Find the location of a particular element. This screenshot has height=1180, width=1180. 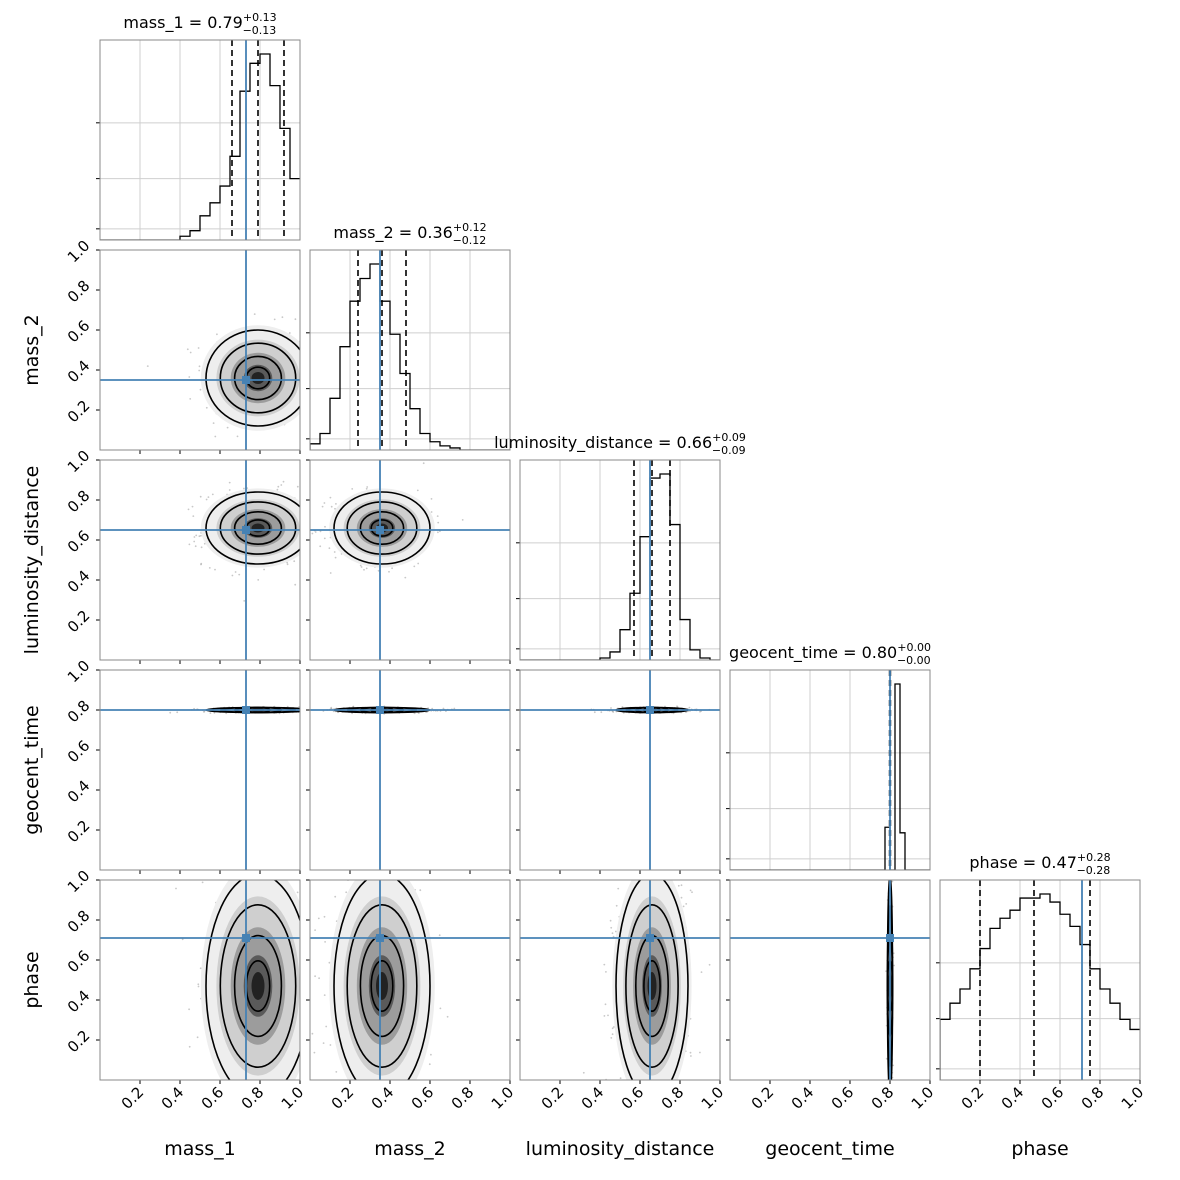

y-axis-label: phase is located at coordinates (32, 979).